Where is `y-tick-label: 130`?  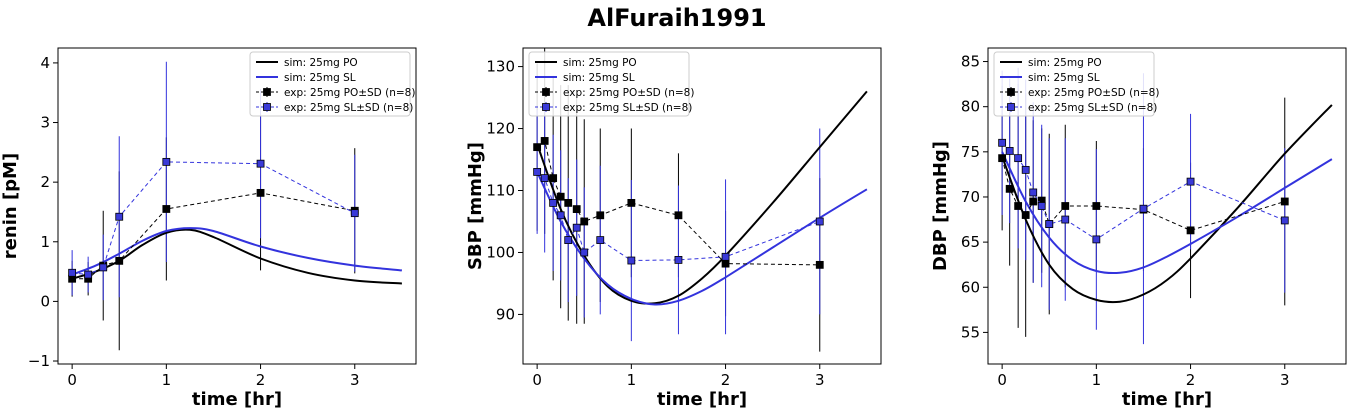
y-tick-label: 130 is located at coordinates (500, 67).